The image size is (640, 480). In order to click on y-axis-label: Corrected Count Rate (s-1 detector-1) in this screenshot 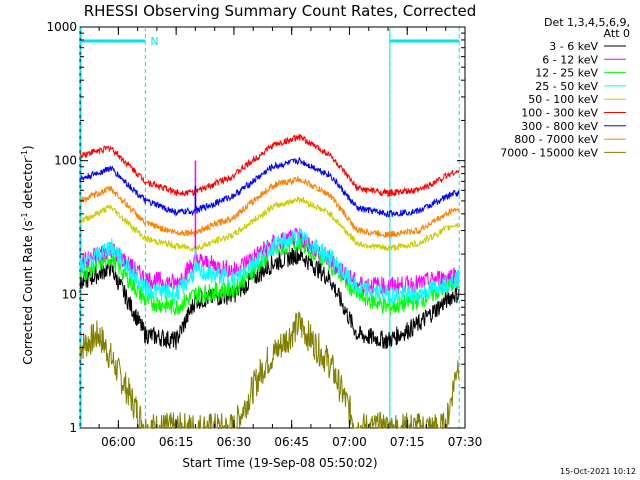, I will do `click(27, 254)`.